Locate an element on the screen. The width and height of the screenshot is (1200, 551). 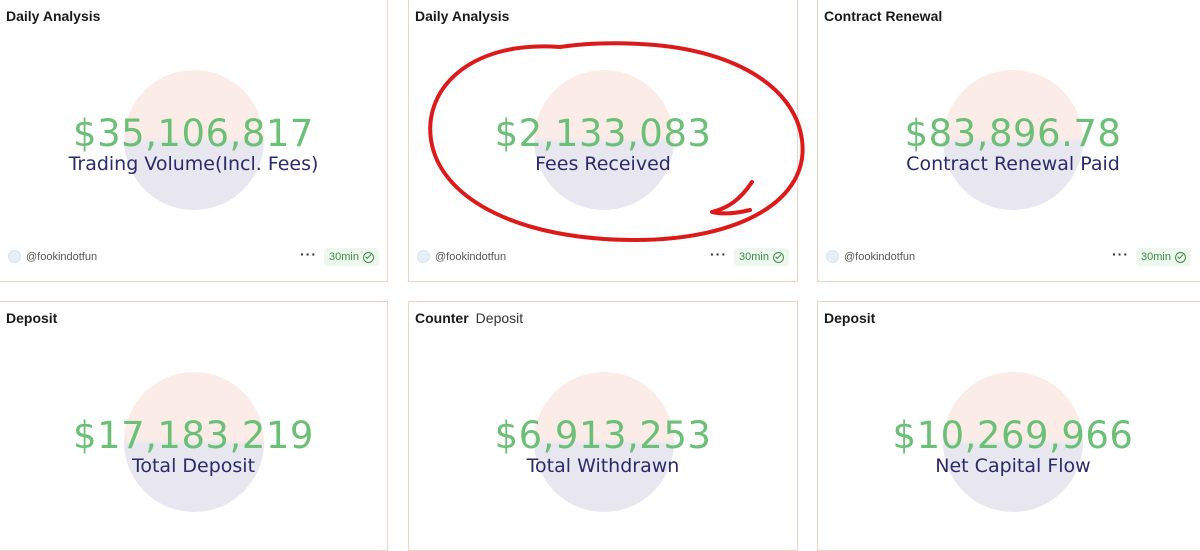
metric-label: Net Capital Flow is located at coordinates (1013, 466).